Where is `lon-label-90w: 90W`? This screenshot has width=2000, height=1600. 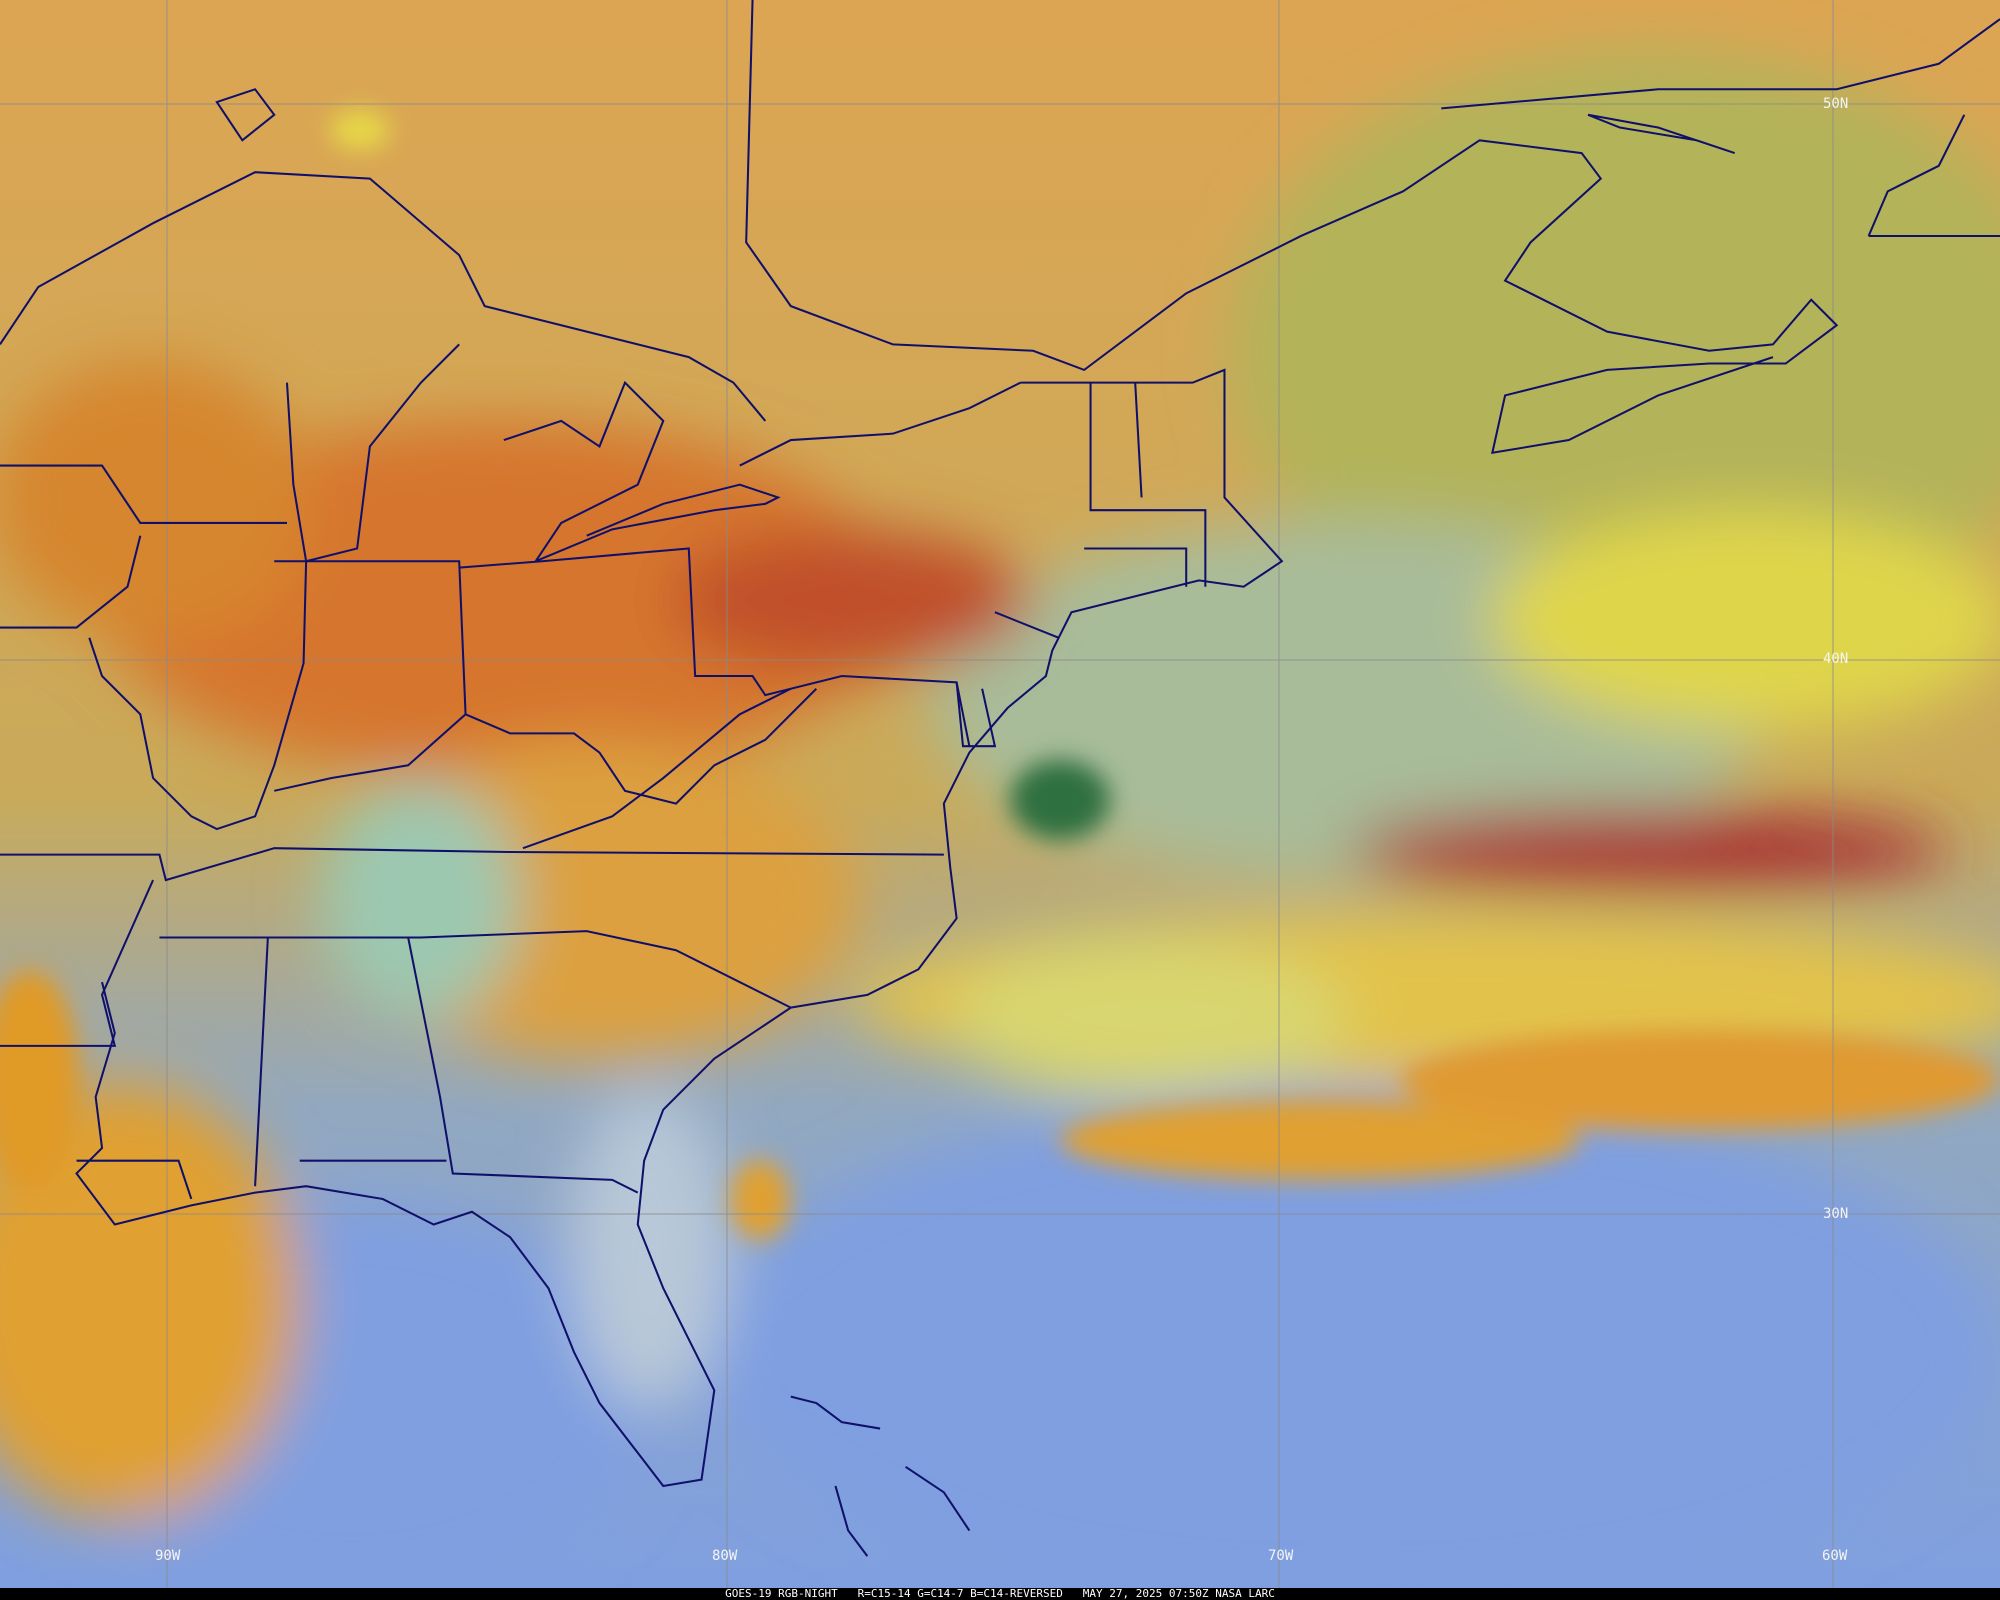 lon-label-90w: 90W is located at coordinates (168, 1556).